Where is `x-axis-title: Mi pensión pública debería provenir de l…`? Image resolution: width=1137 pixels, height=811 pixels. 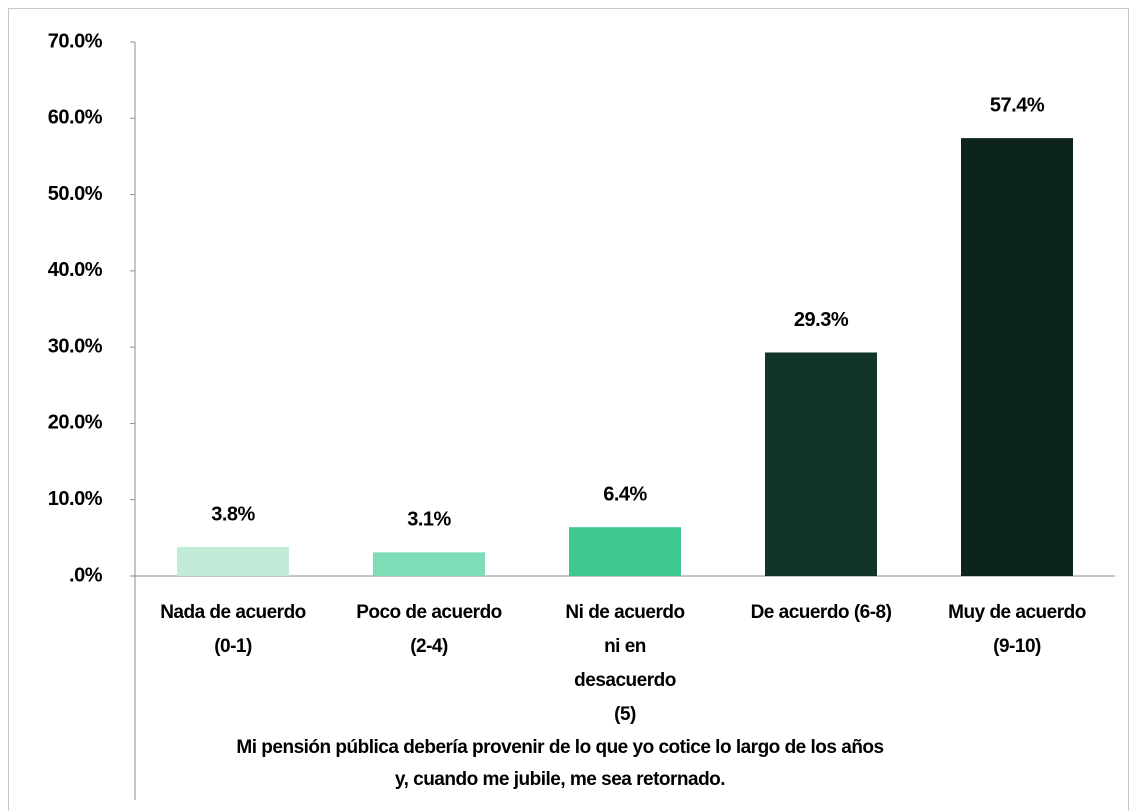
x-axis-title: Mi pensión pública debería provenir de l… is located at coordinates (560, 763).